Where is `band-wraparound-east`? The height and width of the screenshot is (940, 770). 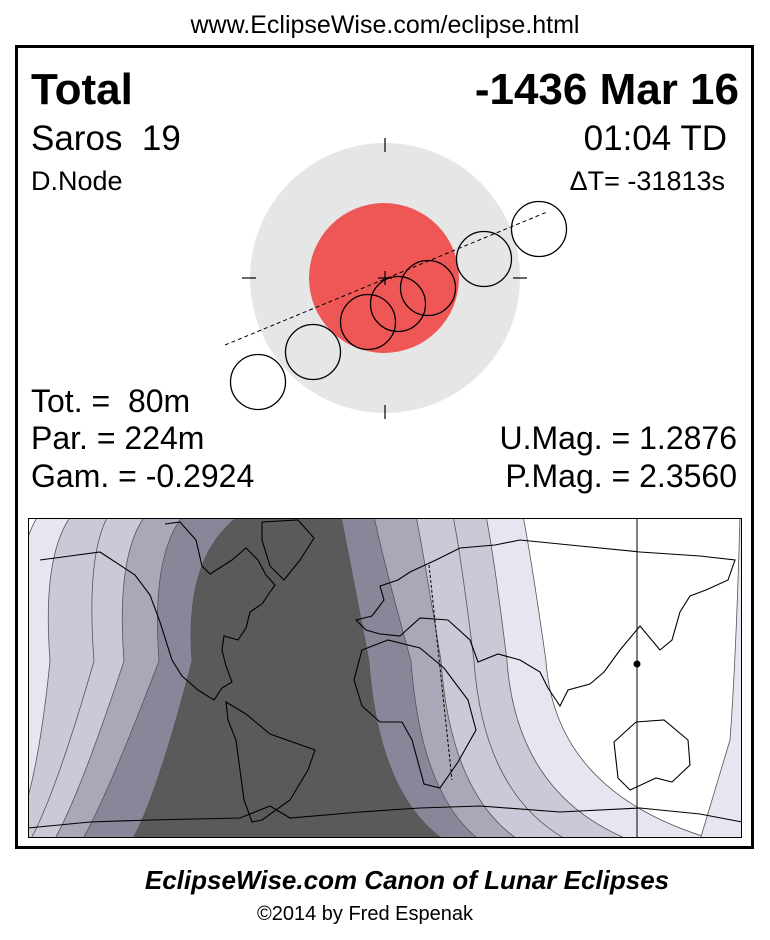 band-wraparound-east is located at coordinates (721, 678).